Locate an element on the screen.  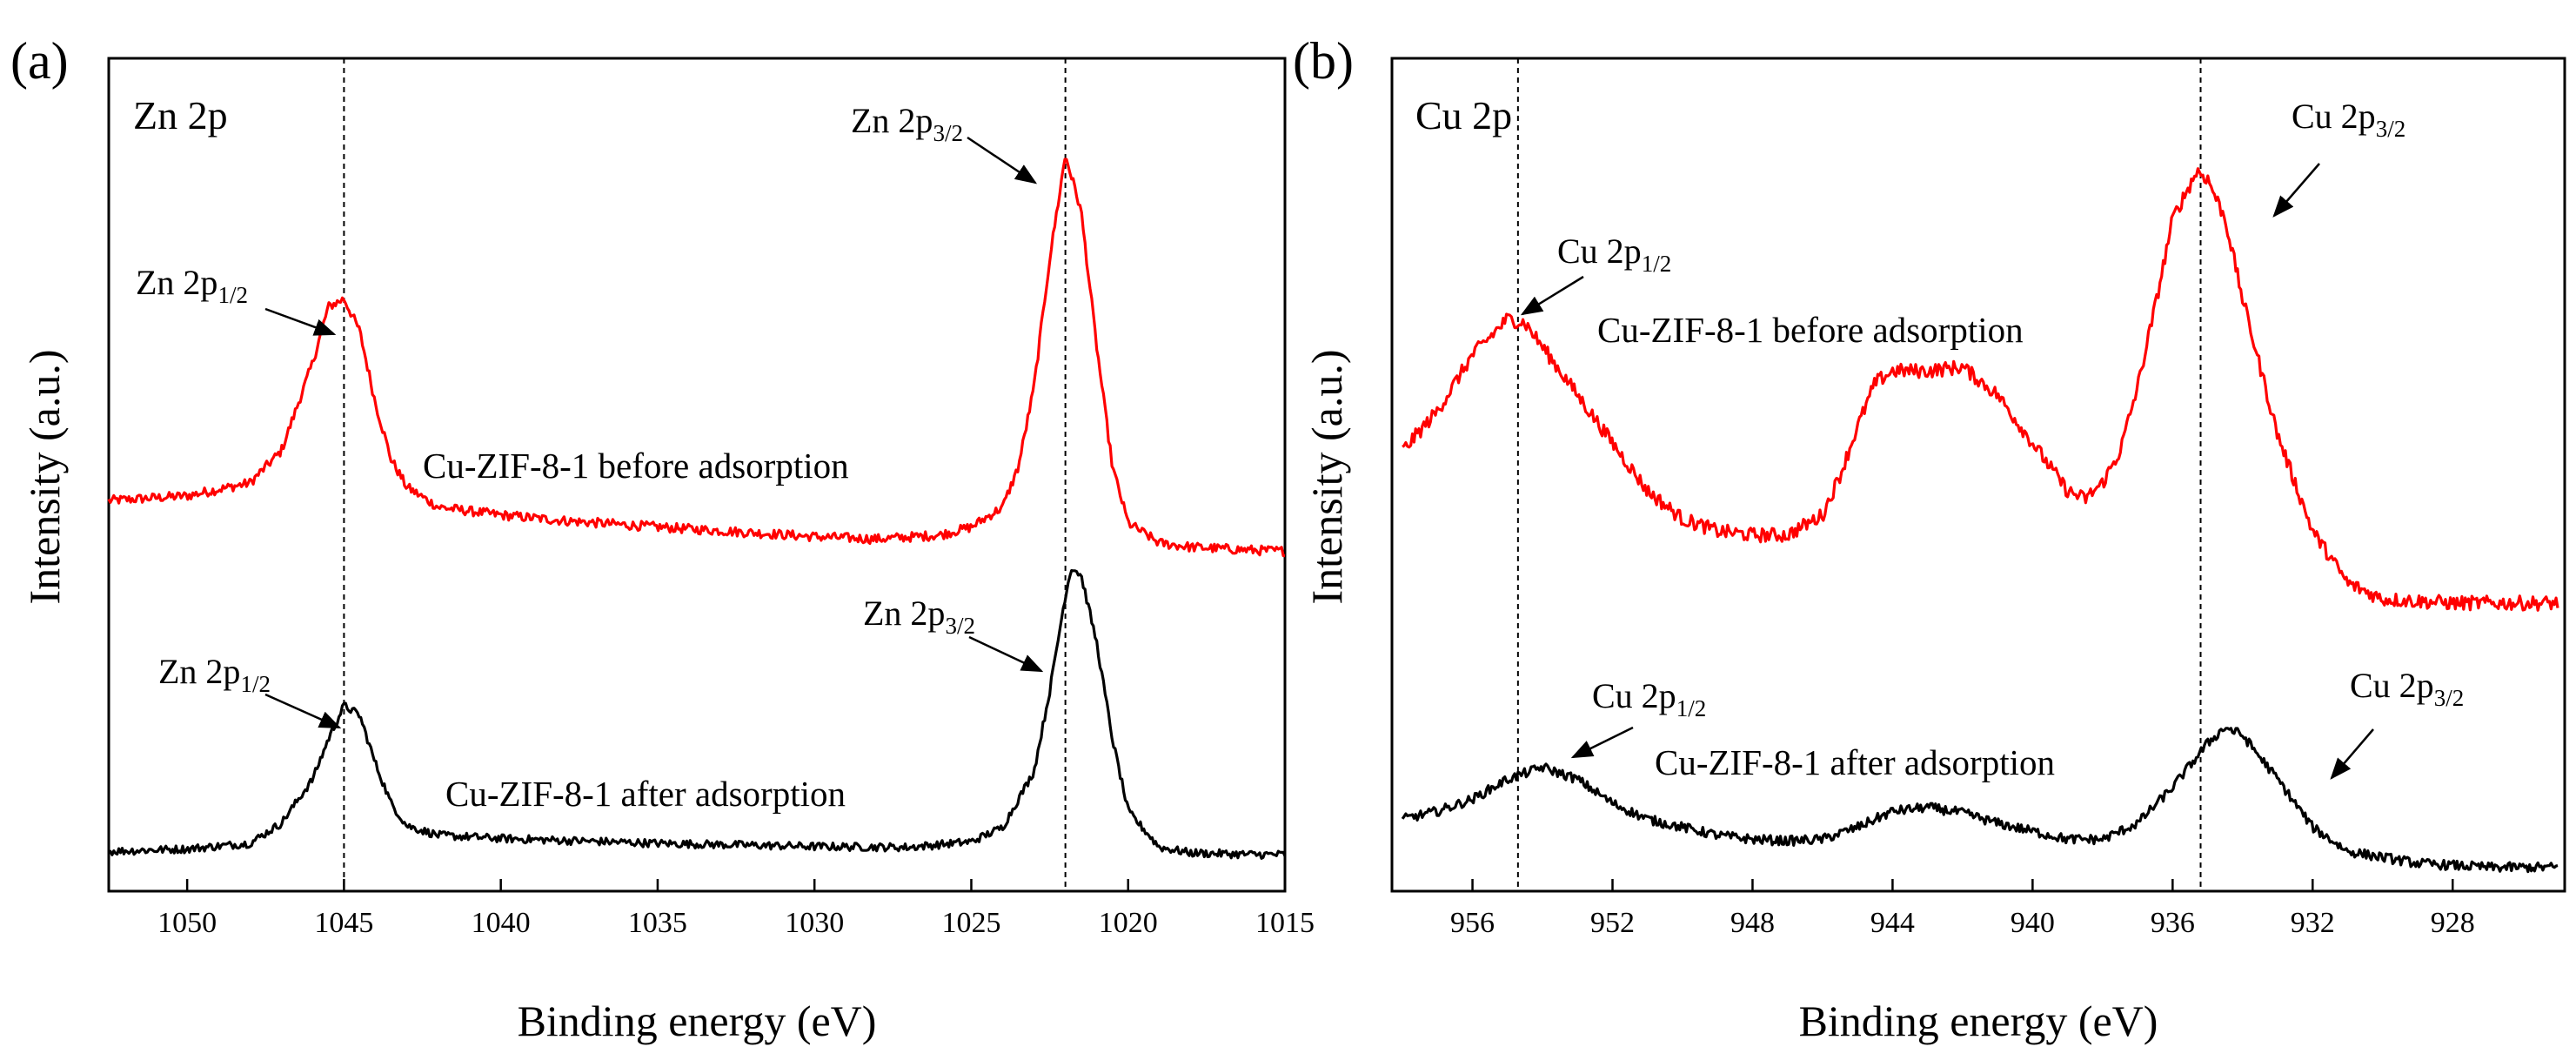
x-tick-label-zn-1030: 1030 is located at coordinates (814, 923).